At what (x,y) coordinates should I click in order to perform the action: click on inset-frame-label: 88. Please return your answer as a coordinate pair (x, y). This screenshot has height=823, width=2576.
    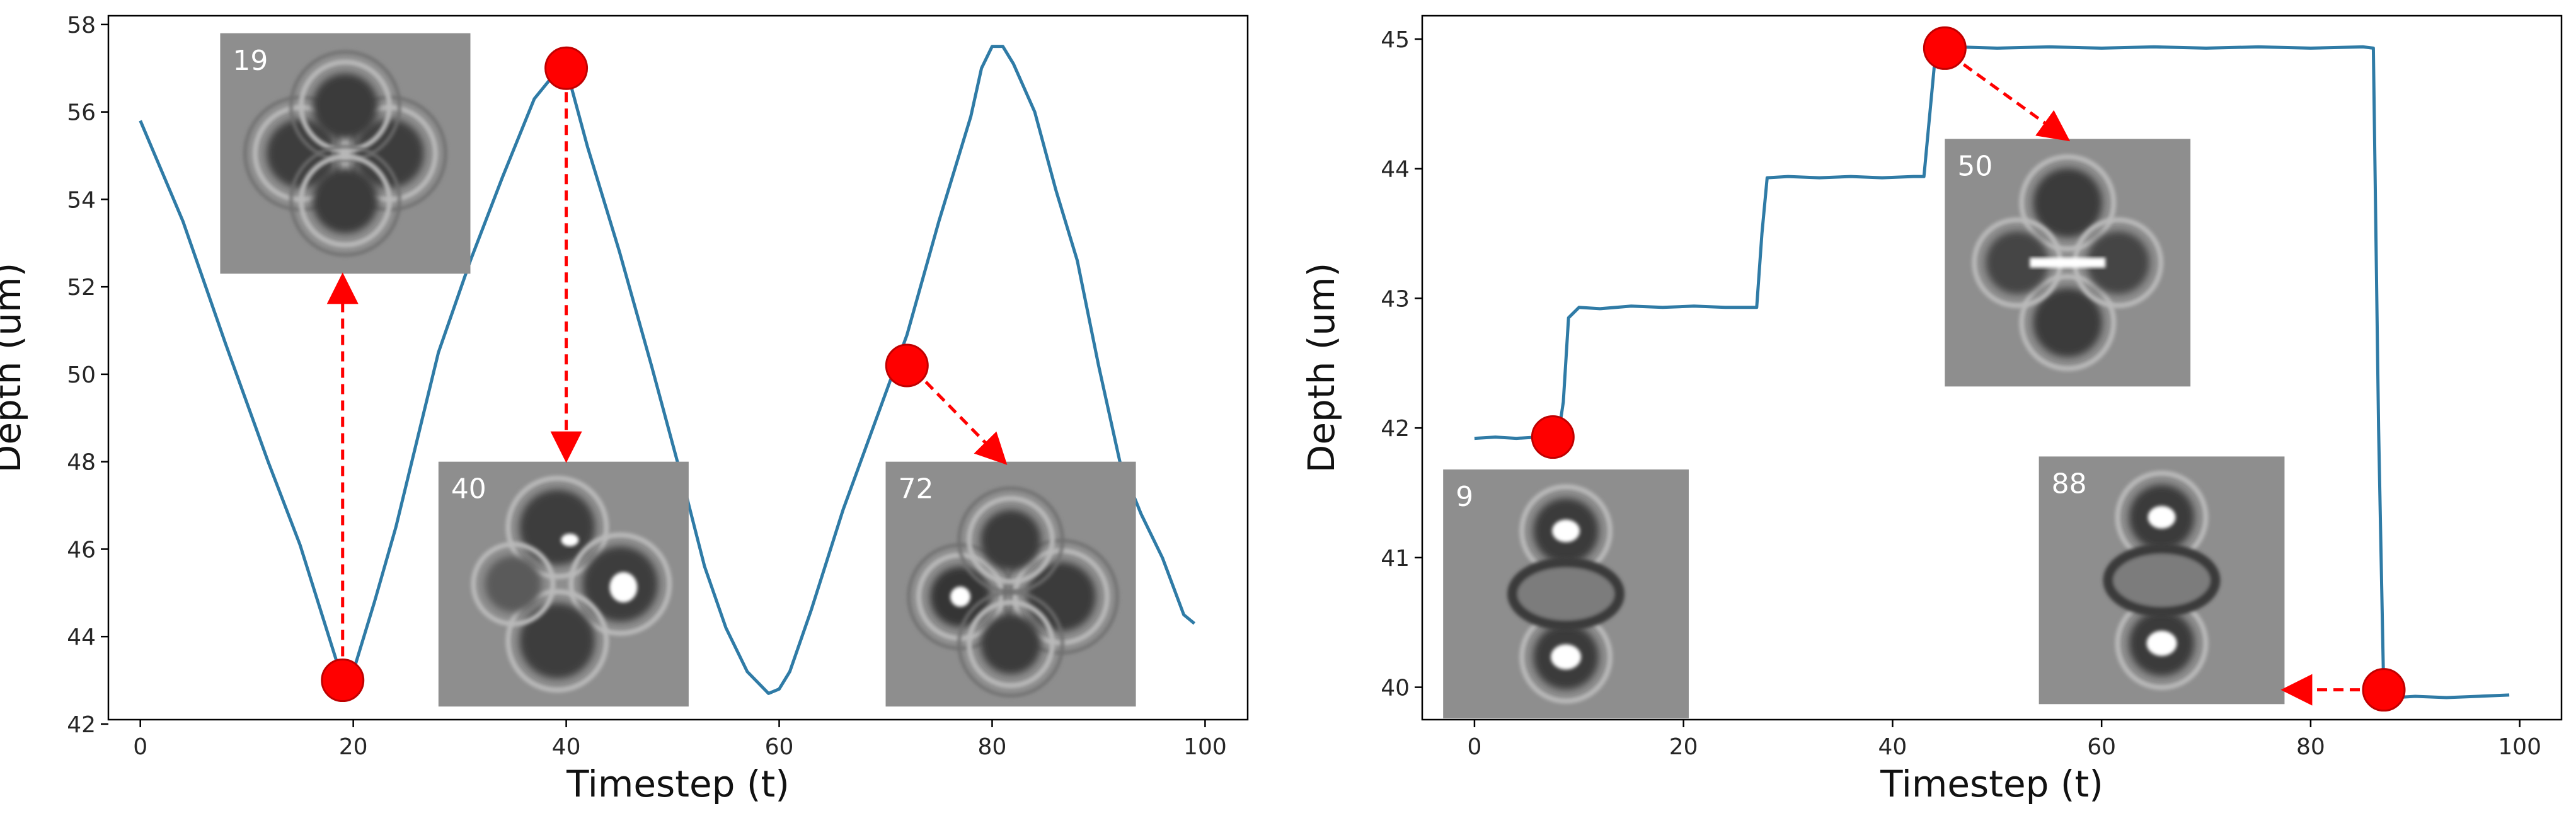
    Looking at the image, I should click on (2069, 484).